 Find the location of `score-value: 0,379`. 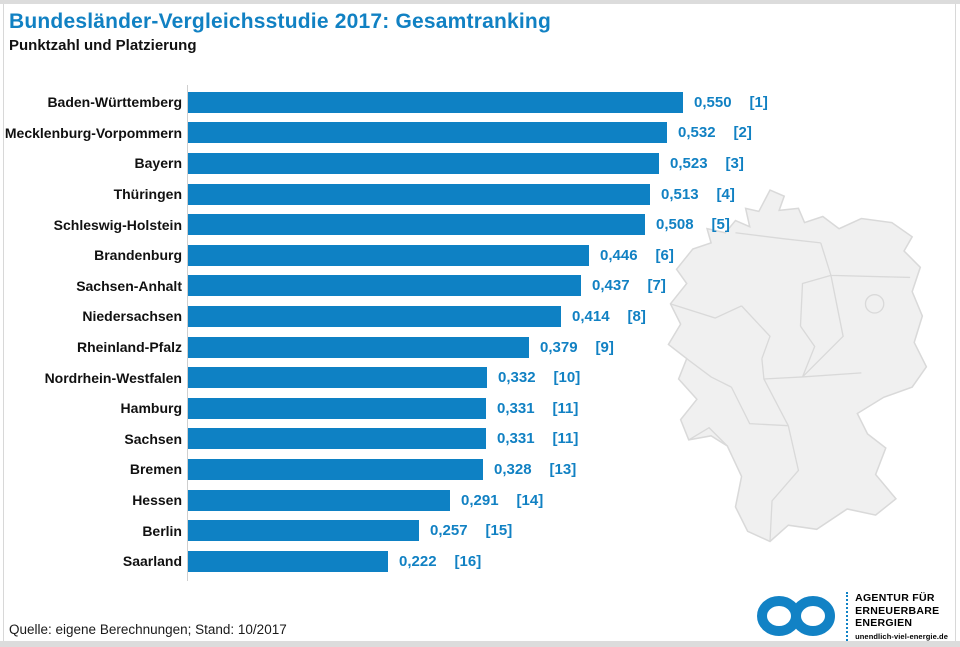

score-value: 0,379 is located at coordinates (559, 347).